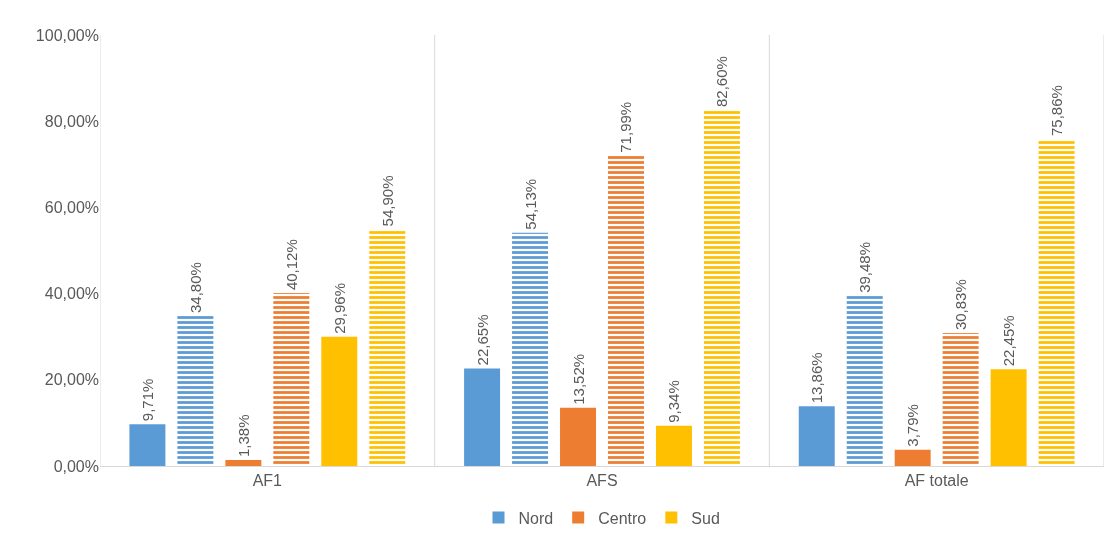 The height and width of the screenshot is (547, 1119). What do you see at coordinates (865, 267) in the screenshot?
I see `data-label: 39,48%` at bounding box center [865, 267].